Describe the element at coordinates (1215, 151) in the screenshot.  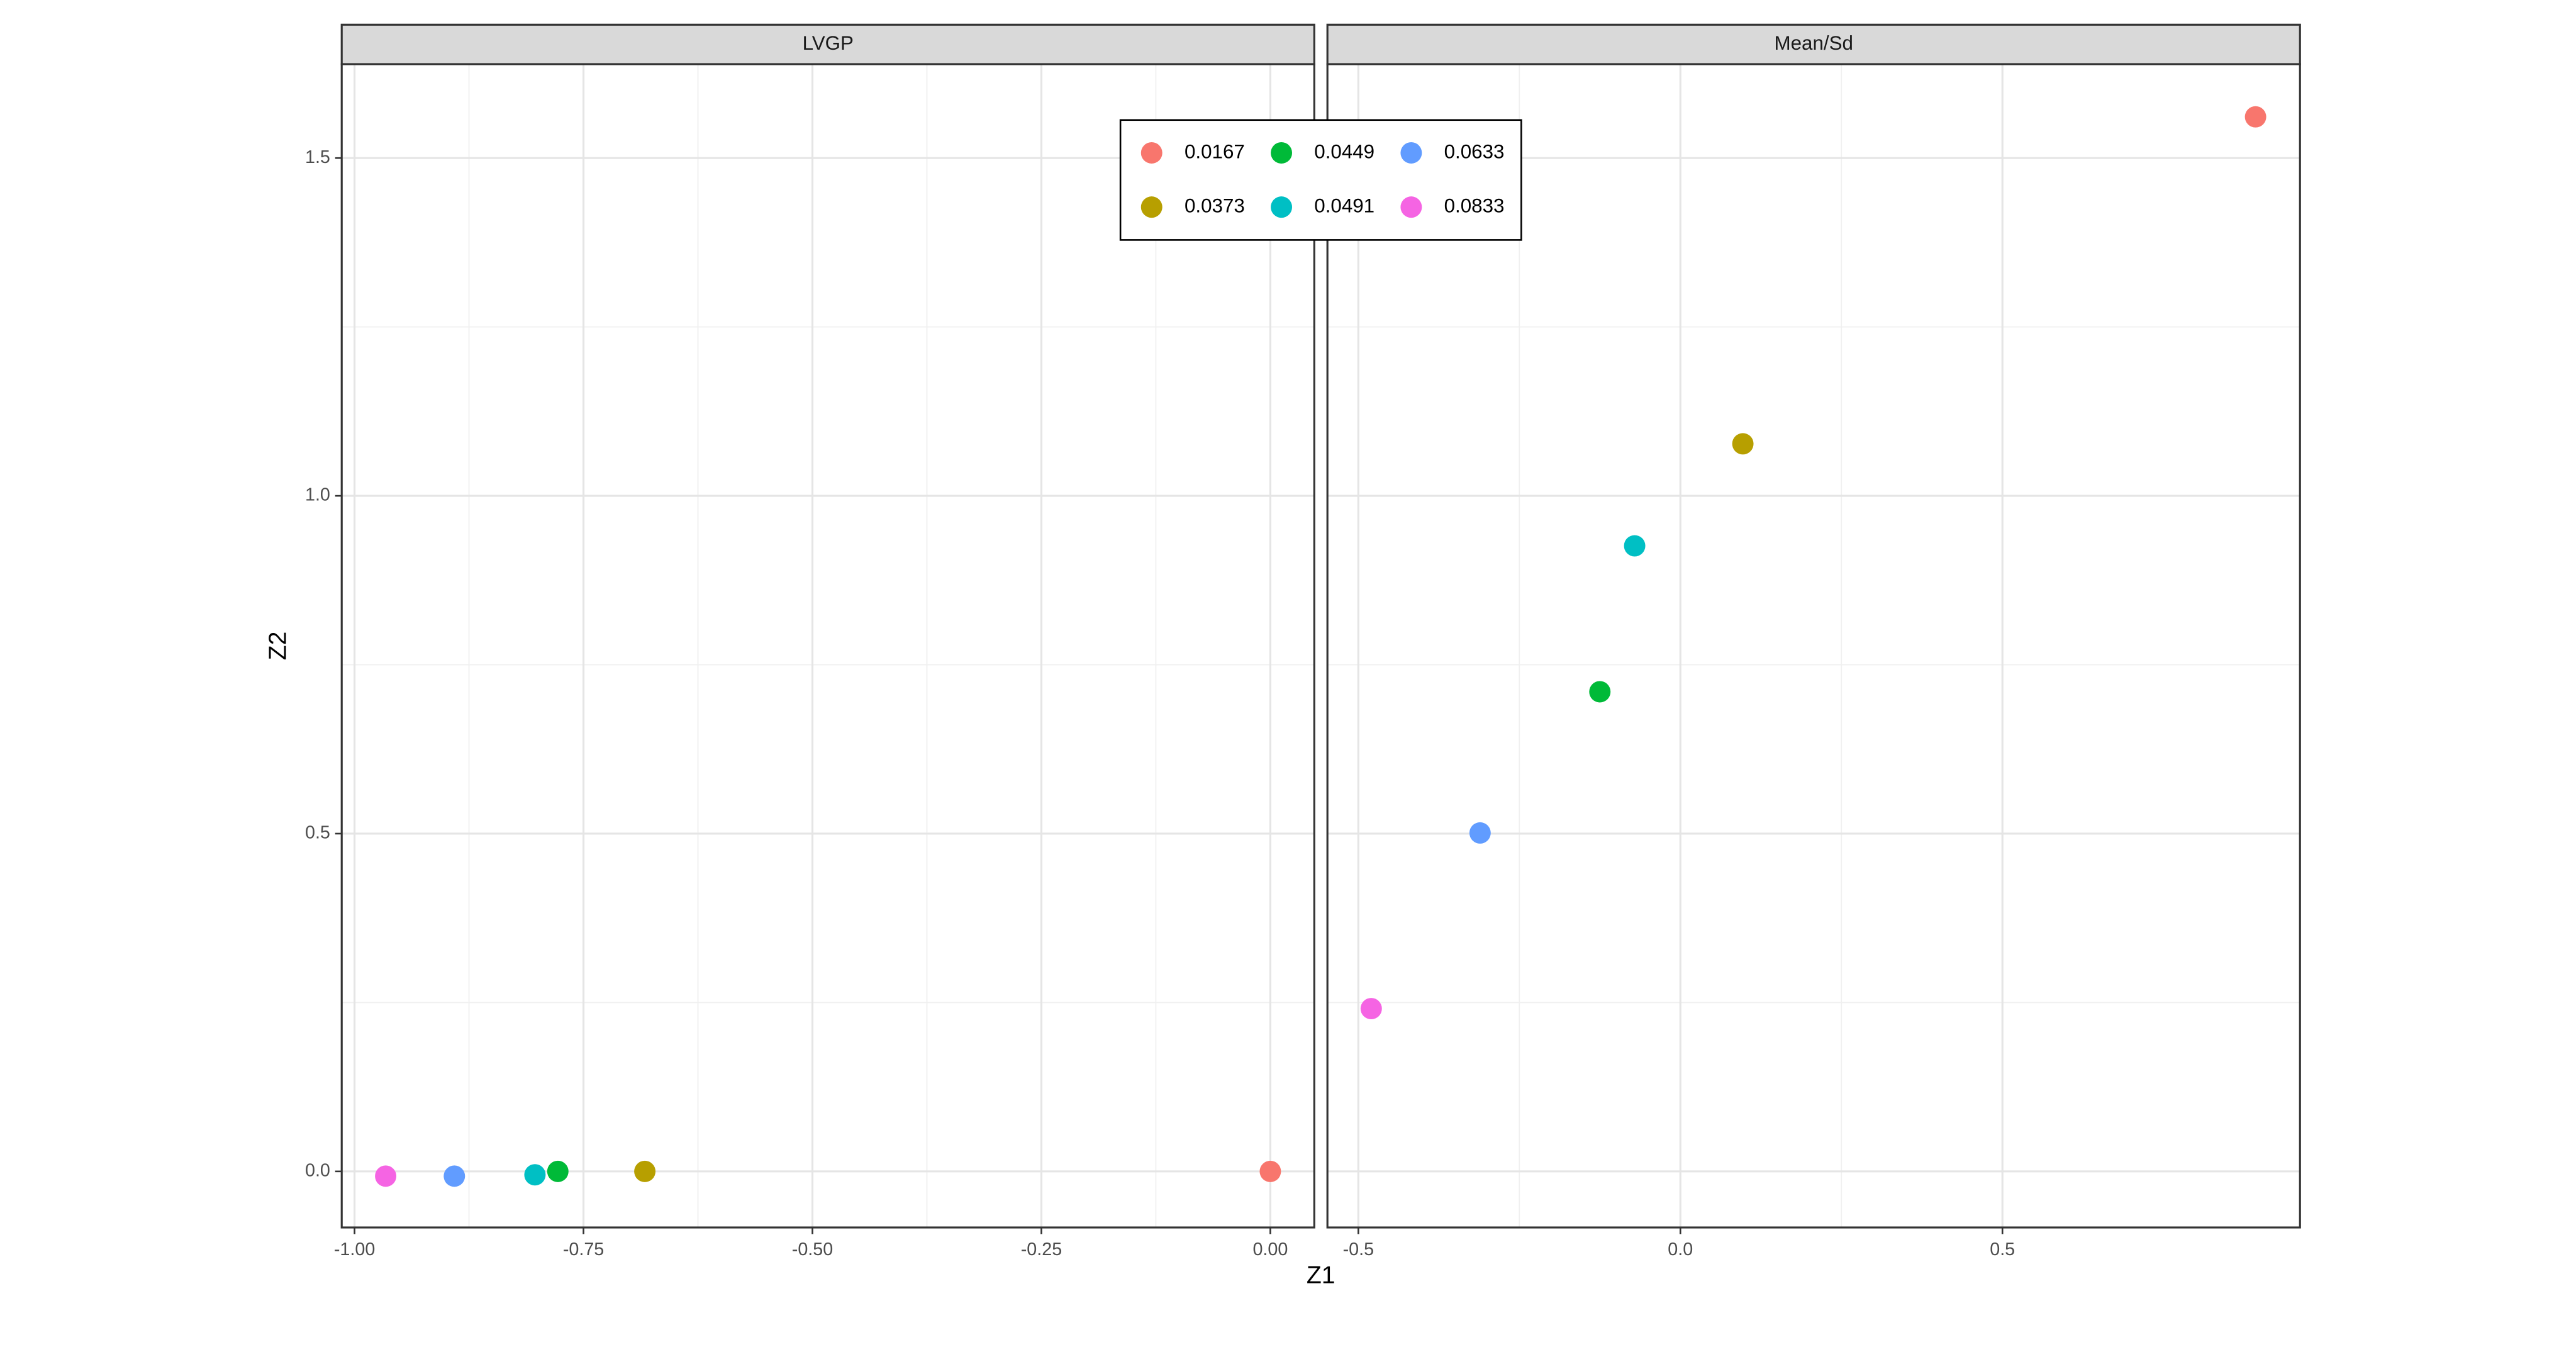
I see `legend-label: 0.0167` at that location.